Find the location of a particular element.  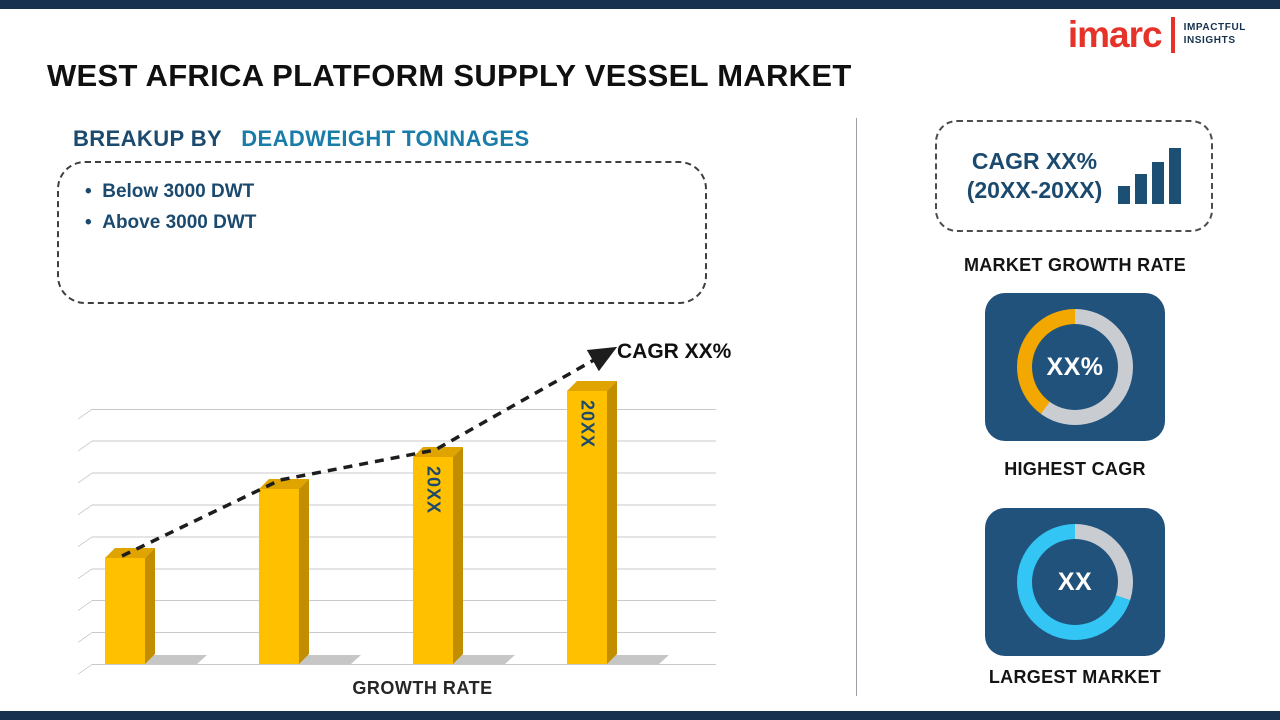

top-border-strip is located at coordinates (640, 4).